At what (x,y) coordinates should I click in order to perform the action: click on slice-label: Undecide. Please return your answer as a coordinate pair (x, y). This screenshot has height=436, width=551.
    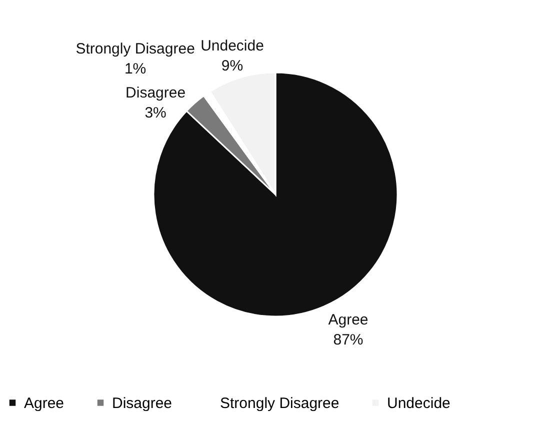
    Looking at the image, I should click on (232, 46).